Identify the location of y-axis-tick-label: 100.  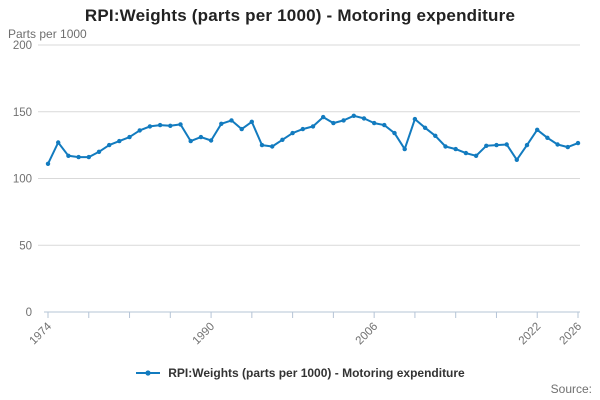
(22, 180).